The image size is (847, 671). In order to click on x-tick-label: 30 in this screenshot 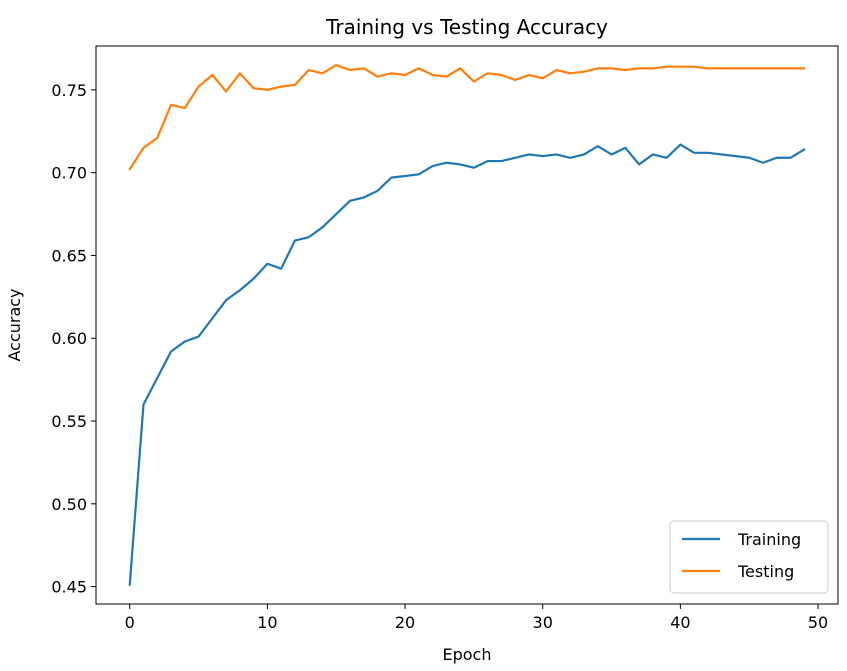, I will do `click(543, 622)`.